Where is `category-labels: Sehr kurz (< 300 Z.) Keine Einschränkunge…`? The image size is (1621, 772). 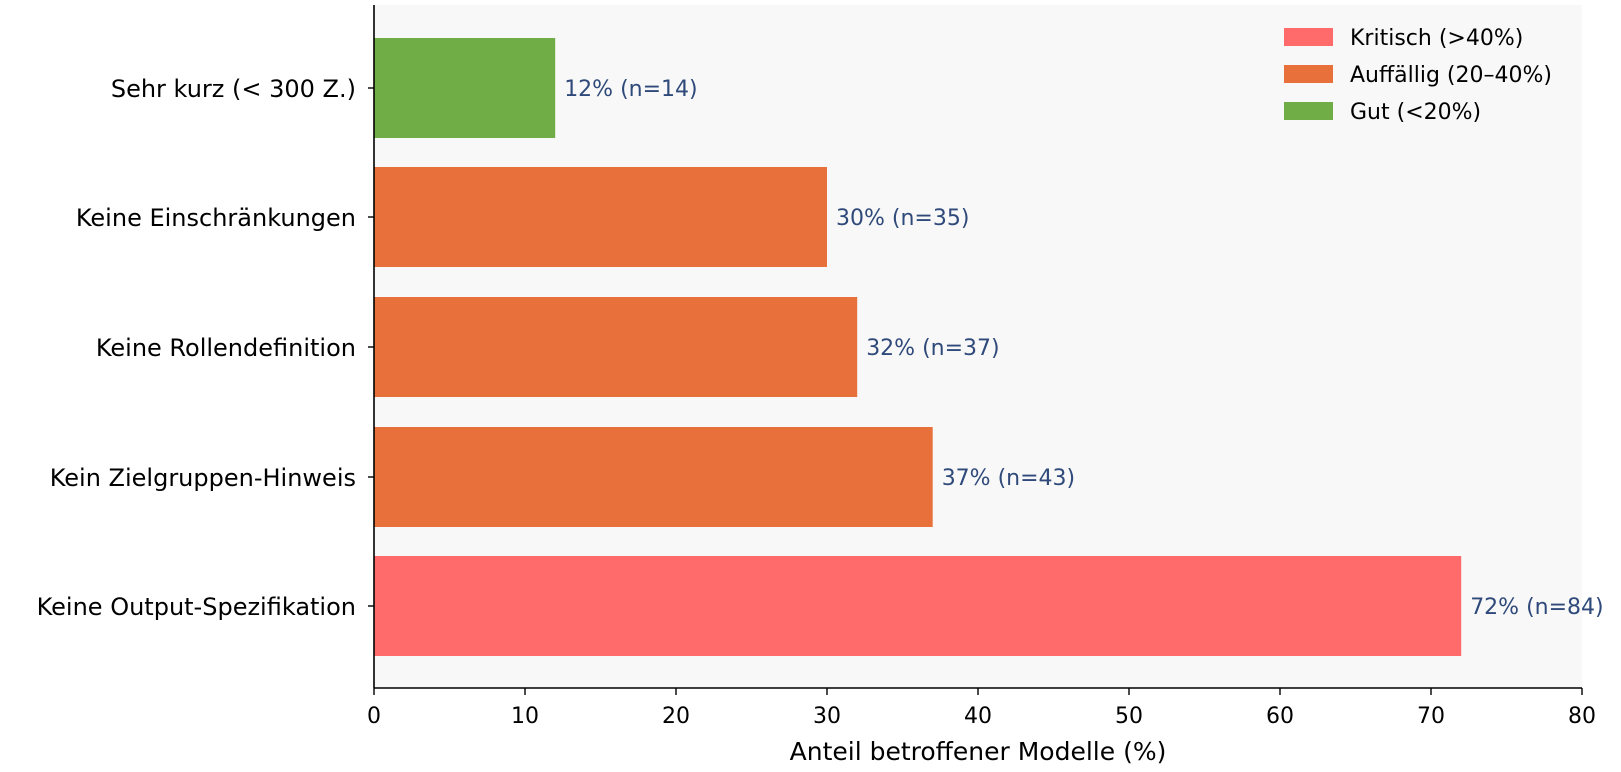 category-labels: Sehr kurz (< 300 Z.) Keine Einschränkunge… is located at coordinates (205, 348).